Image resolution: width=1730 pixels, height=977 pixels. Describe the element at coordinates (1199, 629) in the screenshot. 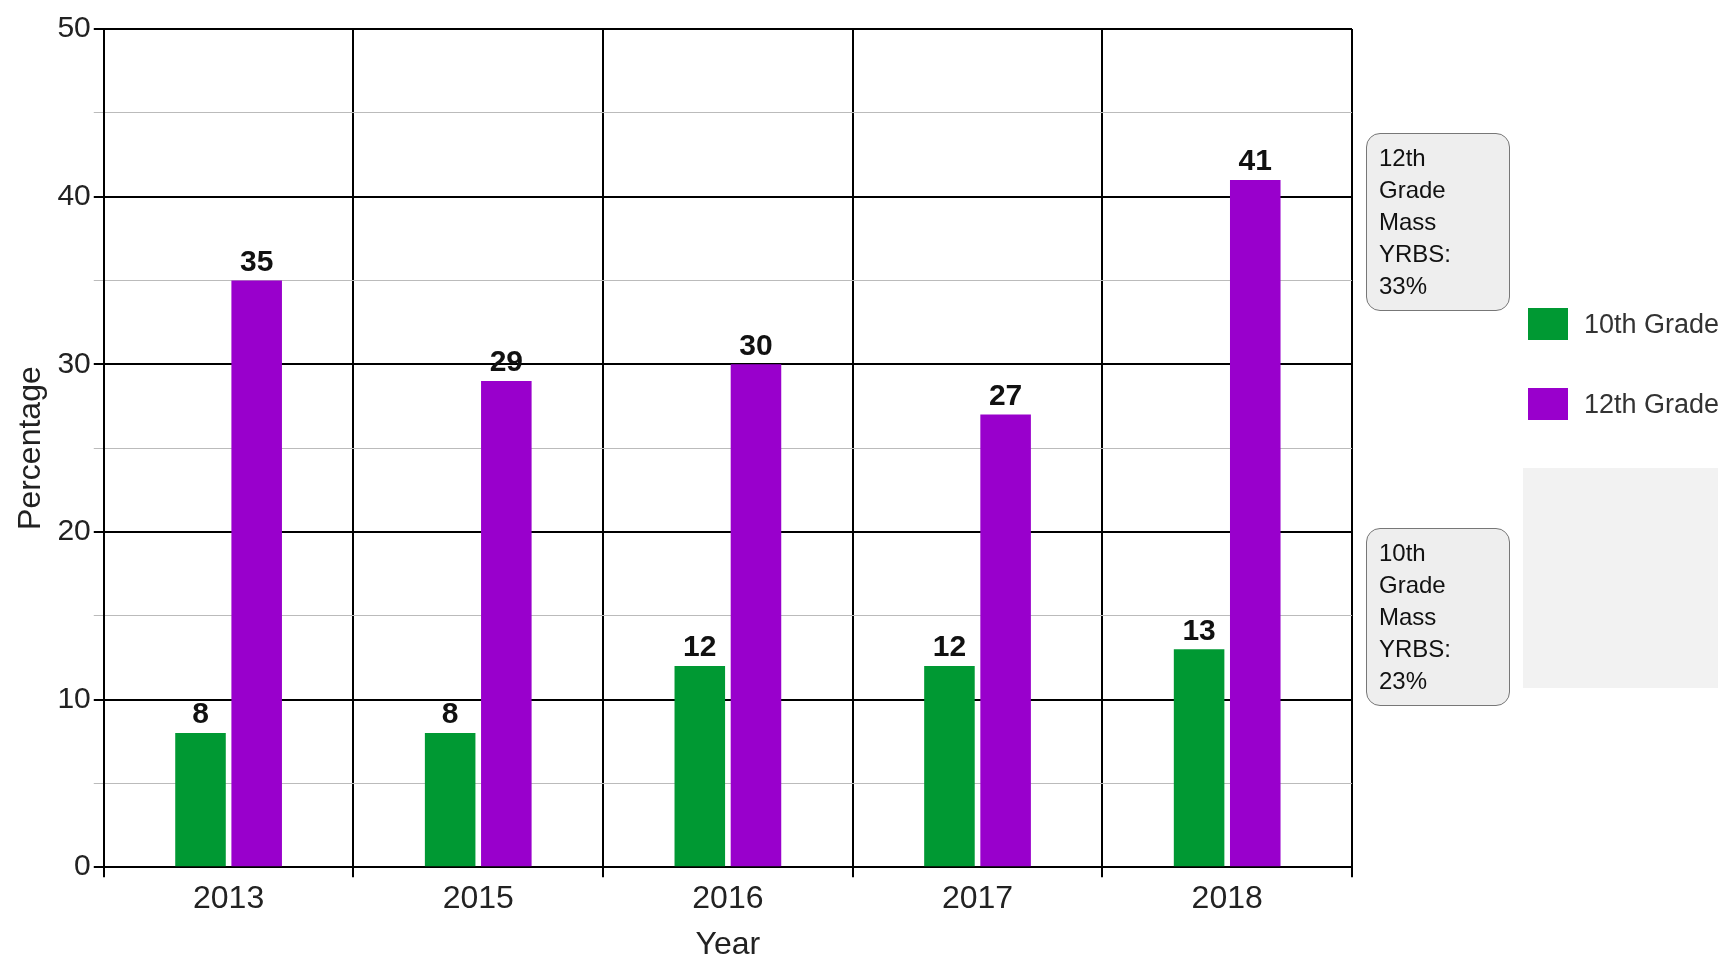

I see `data-label: 13` at that location.